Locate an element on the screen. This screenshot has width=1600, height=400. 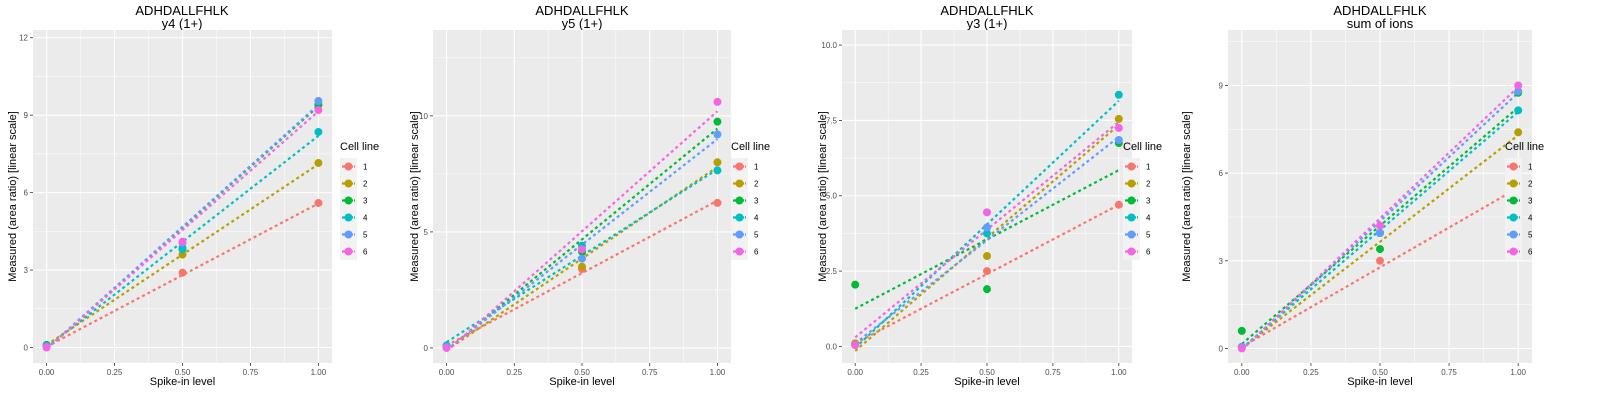
chart-subtitle: y4 (1+) is located at coordinates (182, 23).